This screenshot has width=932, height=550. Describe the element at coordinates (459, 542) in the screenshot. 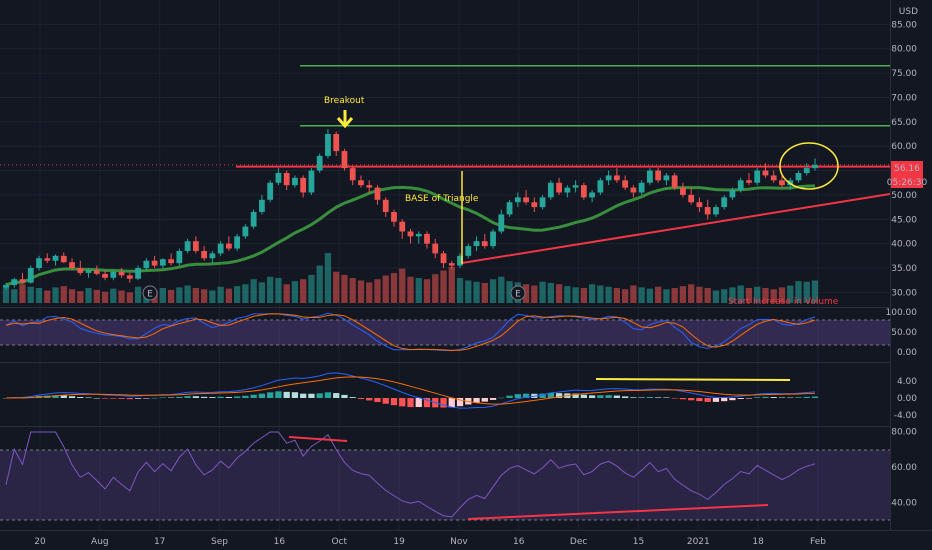

I see `time-tick-label-7: Nov` at that location.